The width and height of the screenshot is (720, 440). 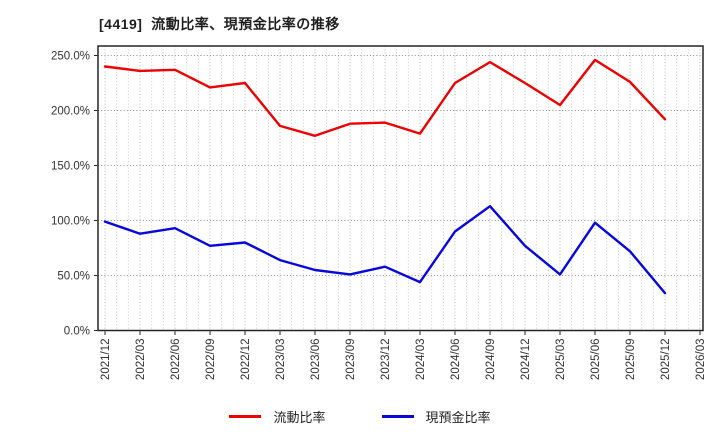 What do you see at coordinates (211, 360) in the screenshot?
I see `x-tick-label: 2022/09` at bounding box center [211, 360].